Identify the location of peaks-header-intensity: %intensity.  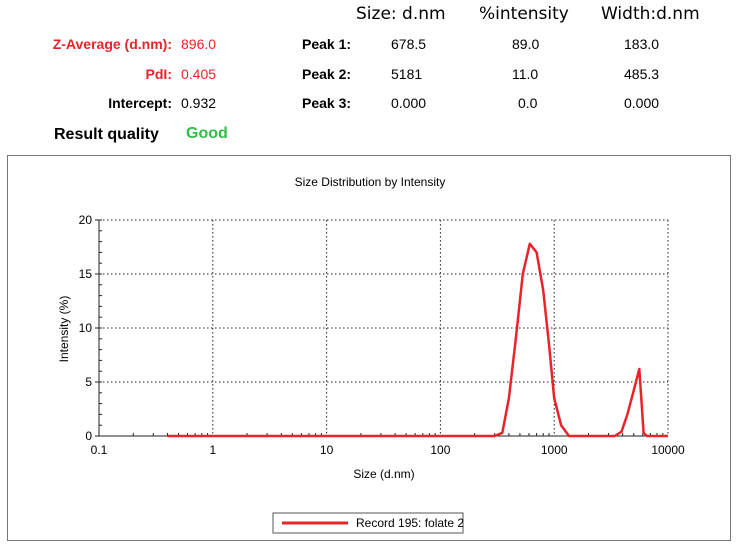
(524, 14).